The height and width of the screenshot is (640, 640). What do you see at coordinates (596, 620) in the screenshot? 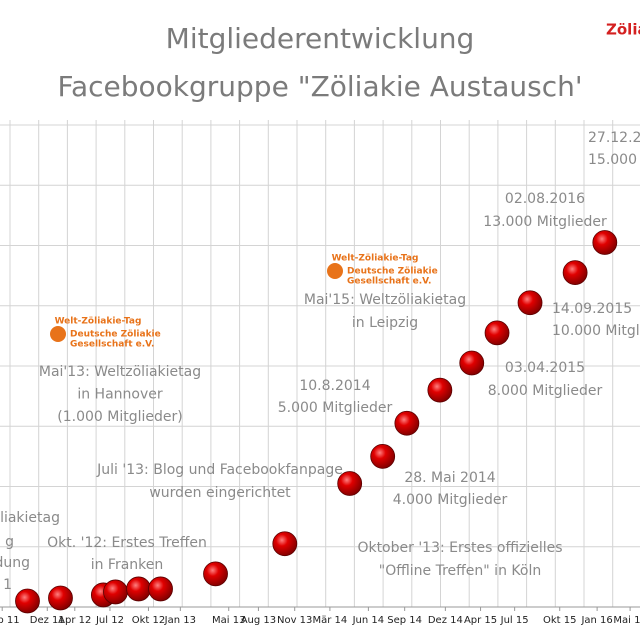
I see `x-tick-label: Jan 16` at bounding box center [596, 620].